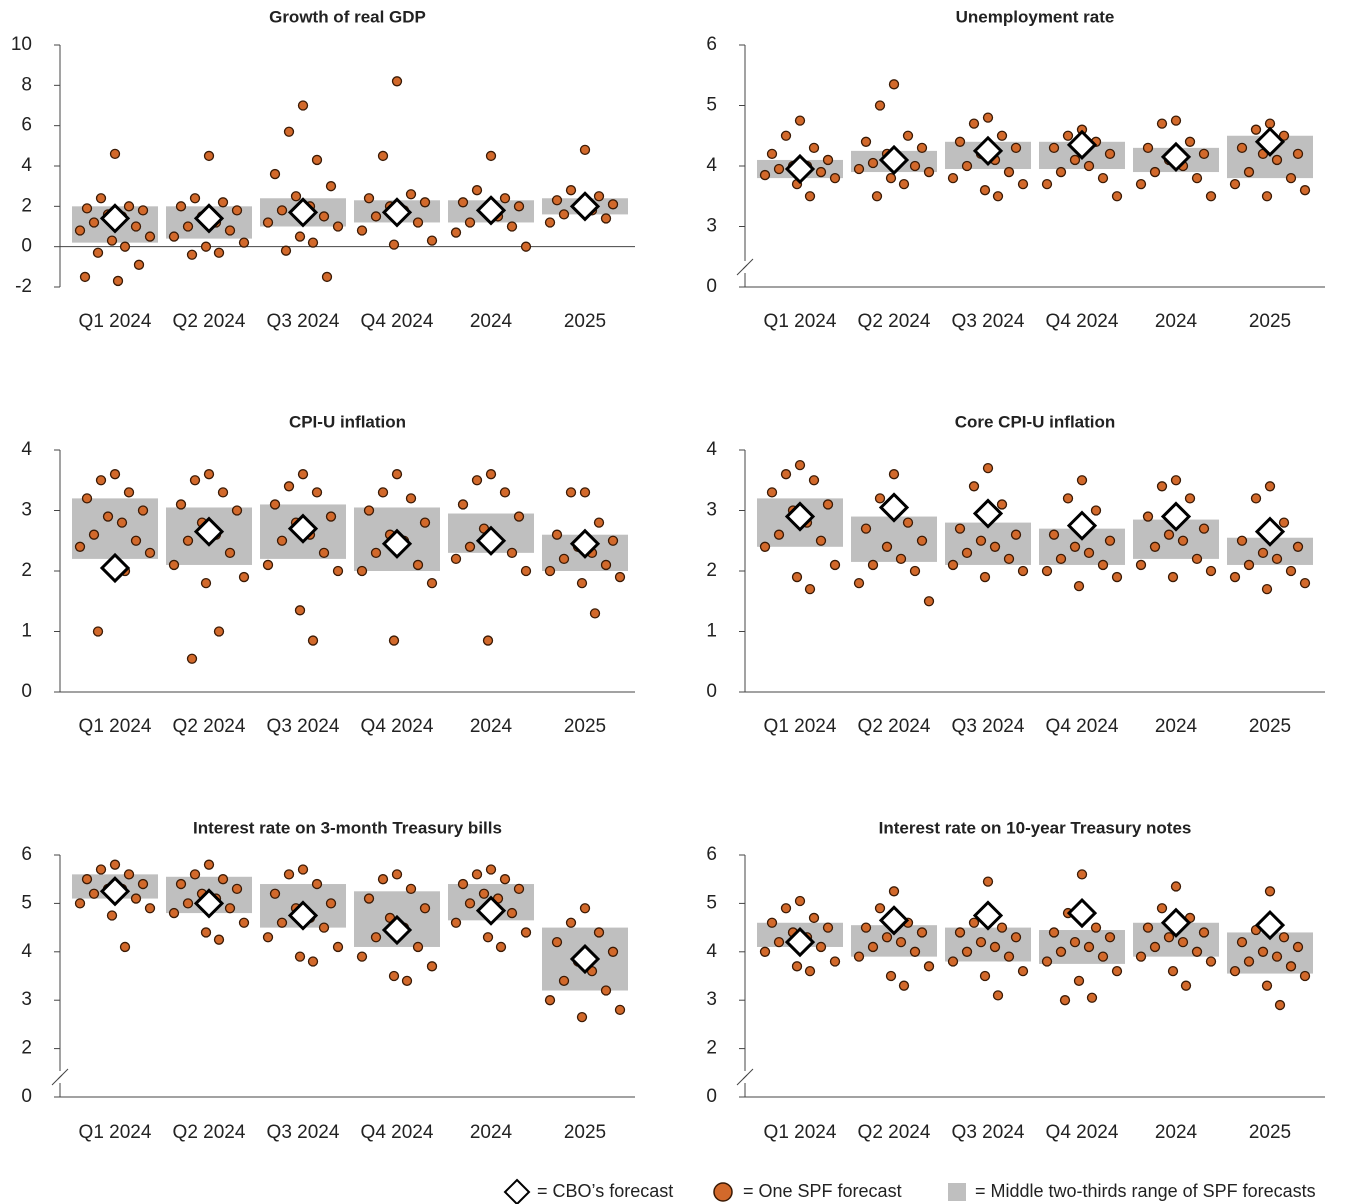  What do you see at coordinates (988, 1132) in the screenshot?
I see `x-tick-label: Q3 2024` at bounding box center [988, 1132].